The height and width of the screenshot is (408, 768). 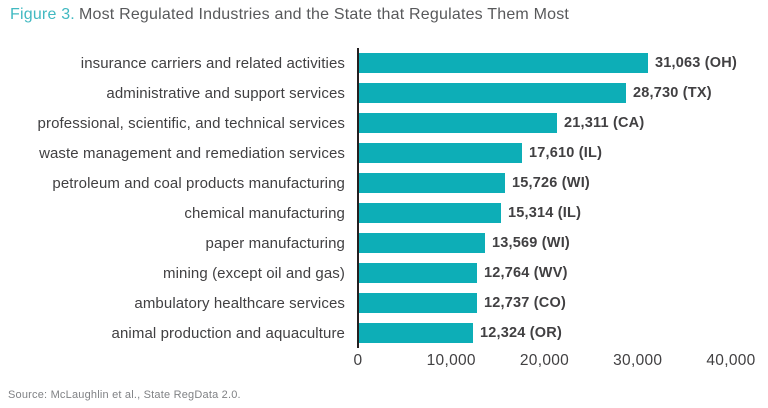 What do you see at coordinates (672, 93) in the screenshot?
I see `value-label: 28,730 (TX)` at bounding box center [672, 93].